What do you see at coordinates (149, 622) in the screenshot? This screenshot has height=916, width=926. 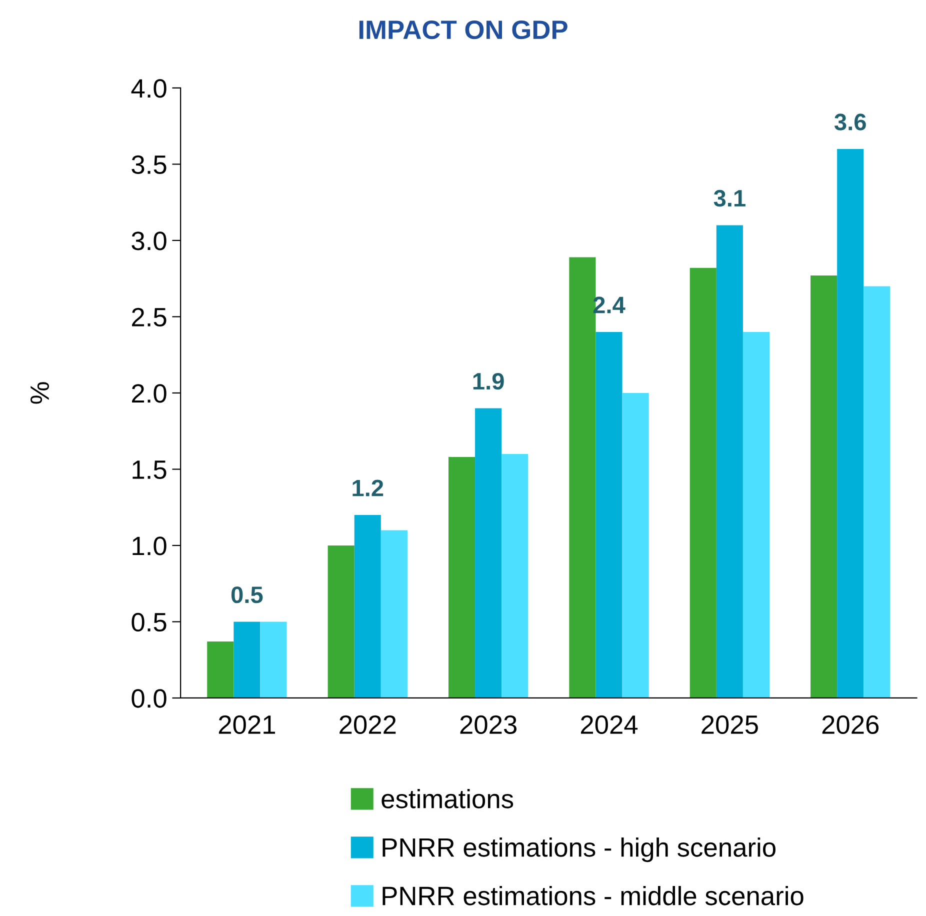 I see `y-tick-label: 0.5` at bounding box center [149, 622].